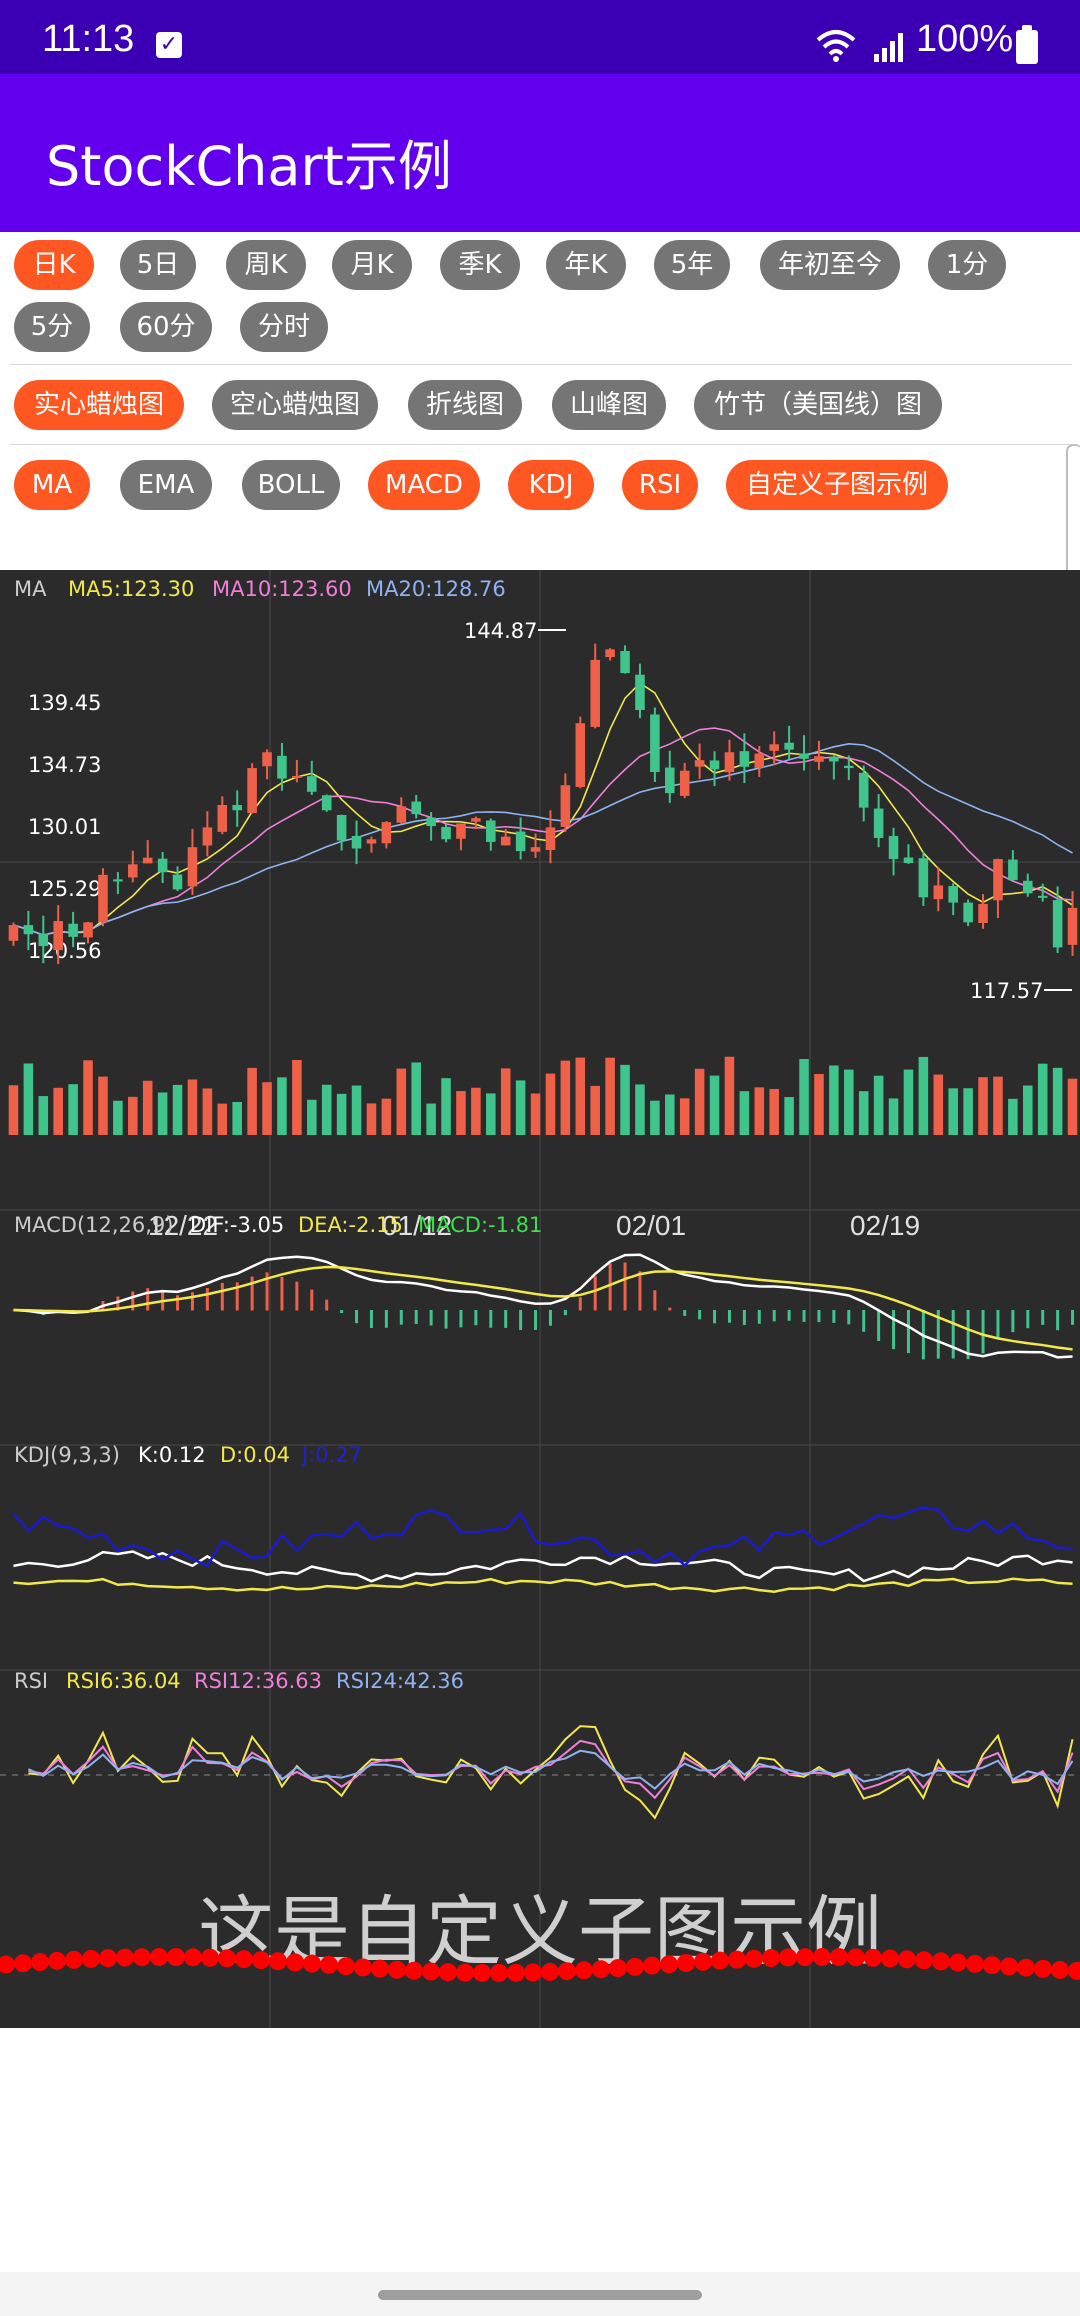  What do you see at coordinates (99, 405) in the screenshot?
I see `chip-solid-candle: 实心蜡烛图` at bounding box center [99, 405].